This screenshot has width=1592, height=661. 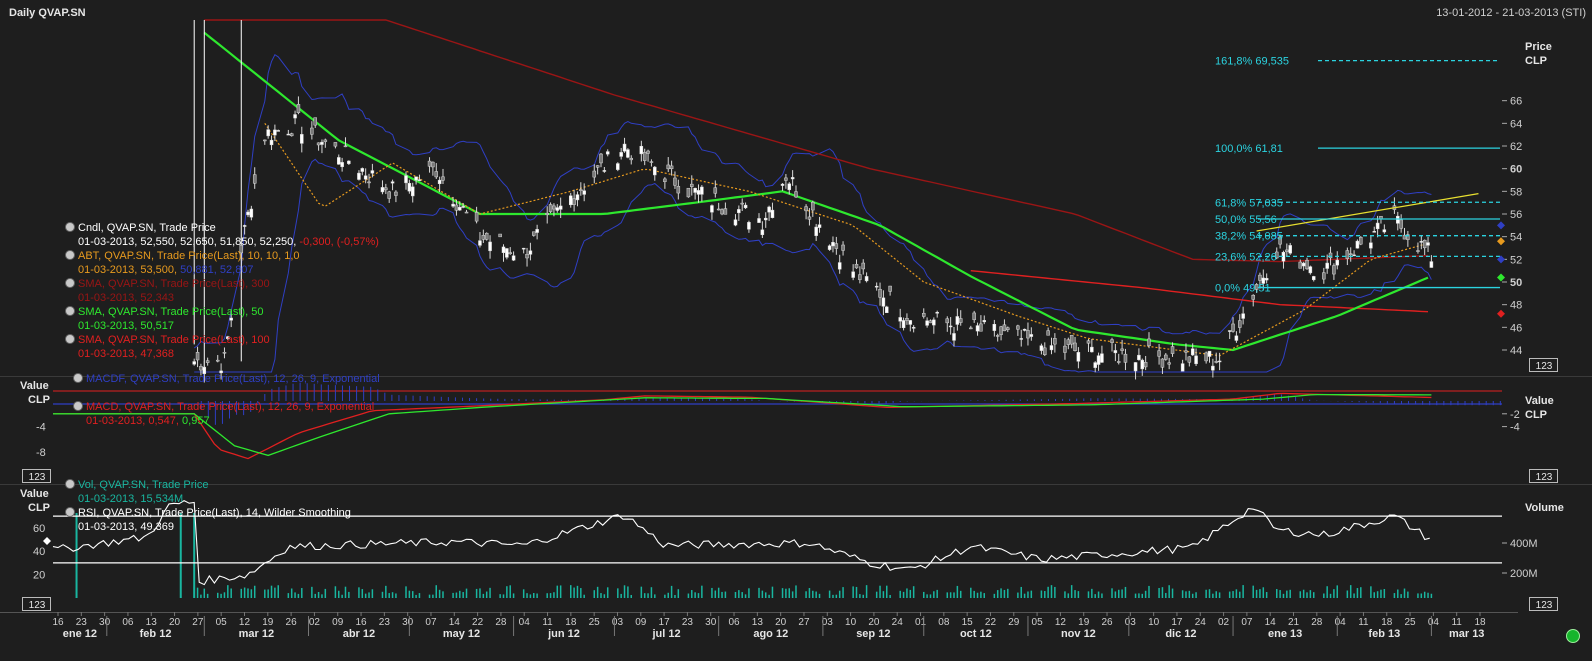 What do you see at coordinates (921, 622) in the screenshot?
I see `x-day-label: 01` at bounding box center [921, 622].